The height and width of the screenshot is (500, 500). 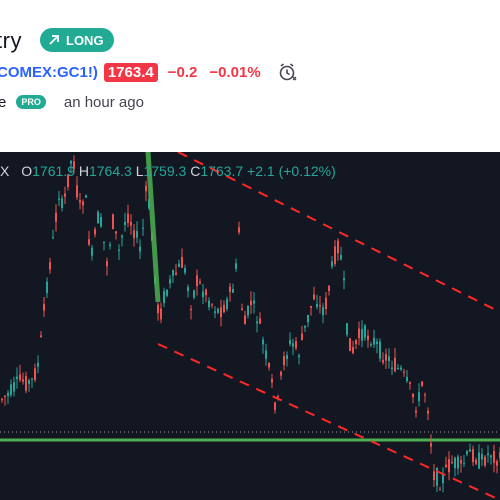 I want to click on arrow-up-right-icon, so click(x=54, y=40).